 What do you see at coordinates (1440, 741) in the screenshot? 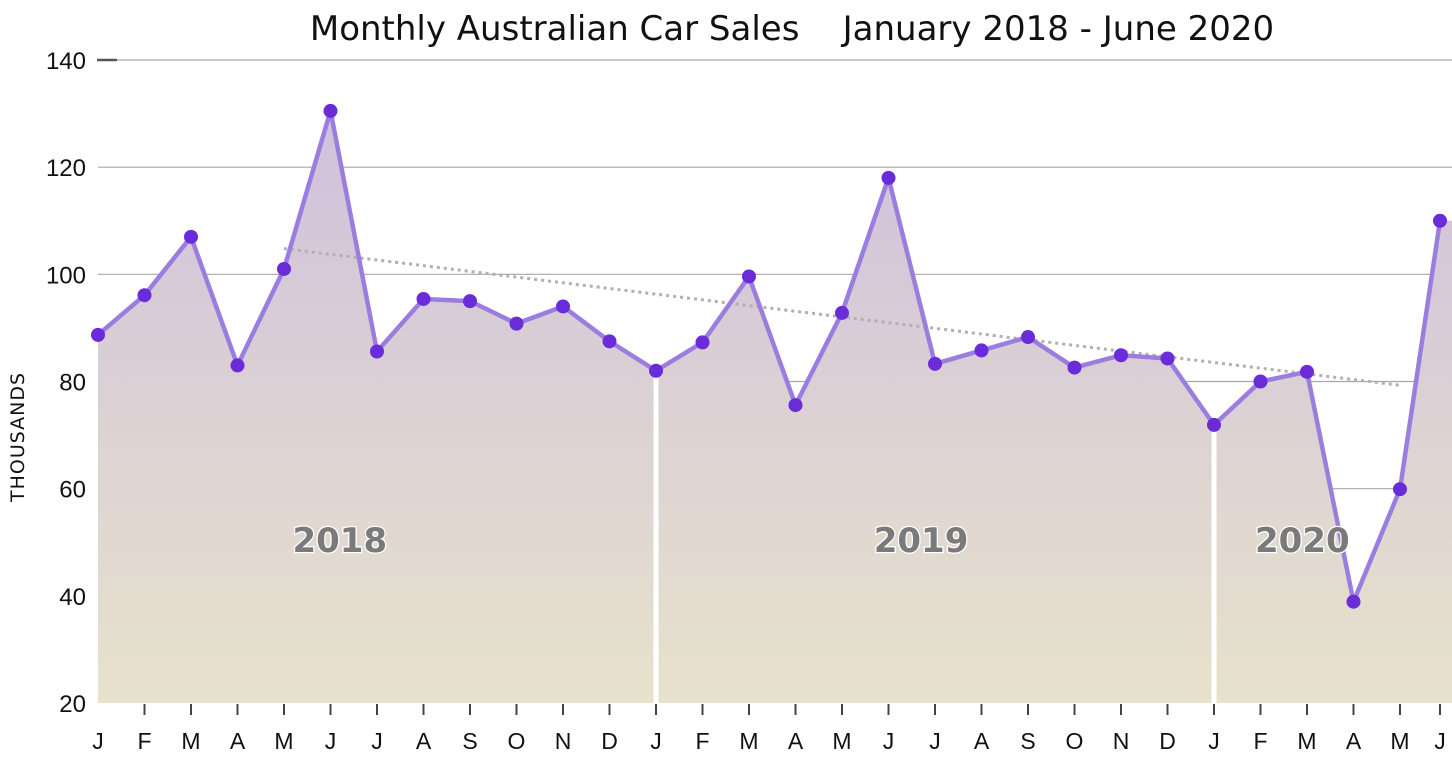
I see `x-tick-label-29: J` at bounding box center [1440, 741].